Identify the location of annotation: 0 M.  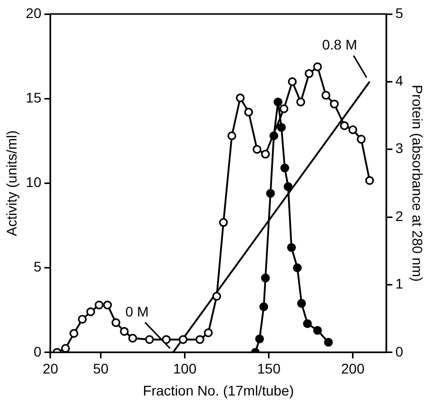
(137, 311).